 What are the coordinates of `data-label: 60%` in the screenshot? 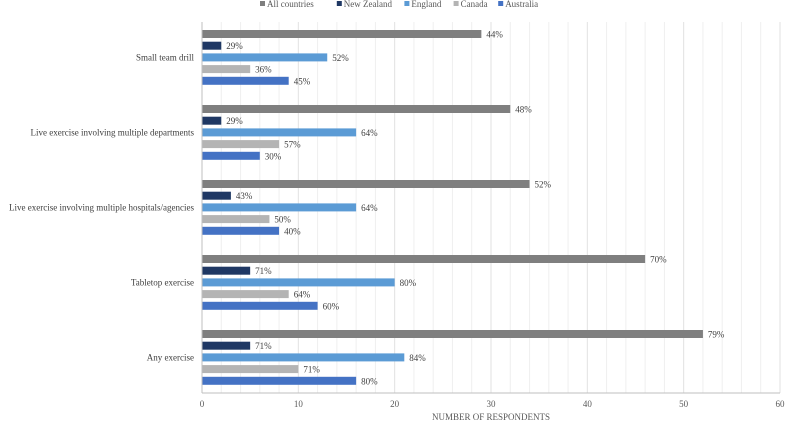 It's located at (331, 306).